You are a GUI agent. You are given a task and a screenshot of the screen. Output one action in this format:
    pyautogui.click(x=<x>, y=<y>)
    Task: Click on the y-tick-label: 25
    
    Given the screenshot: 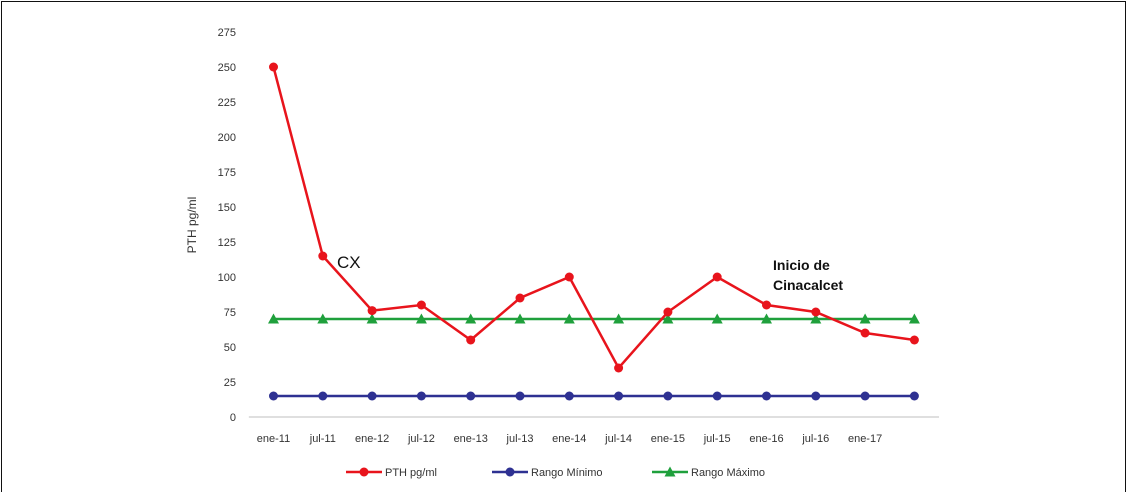 What is the action you would take?
    pyautogui.click(x=230, y=383)
    